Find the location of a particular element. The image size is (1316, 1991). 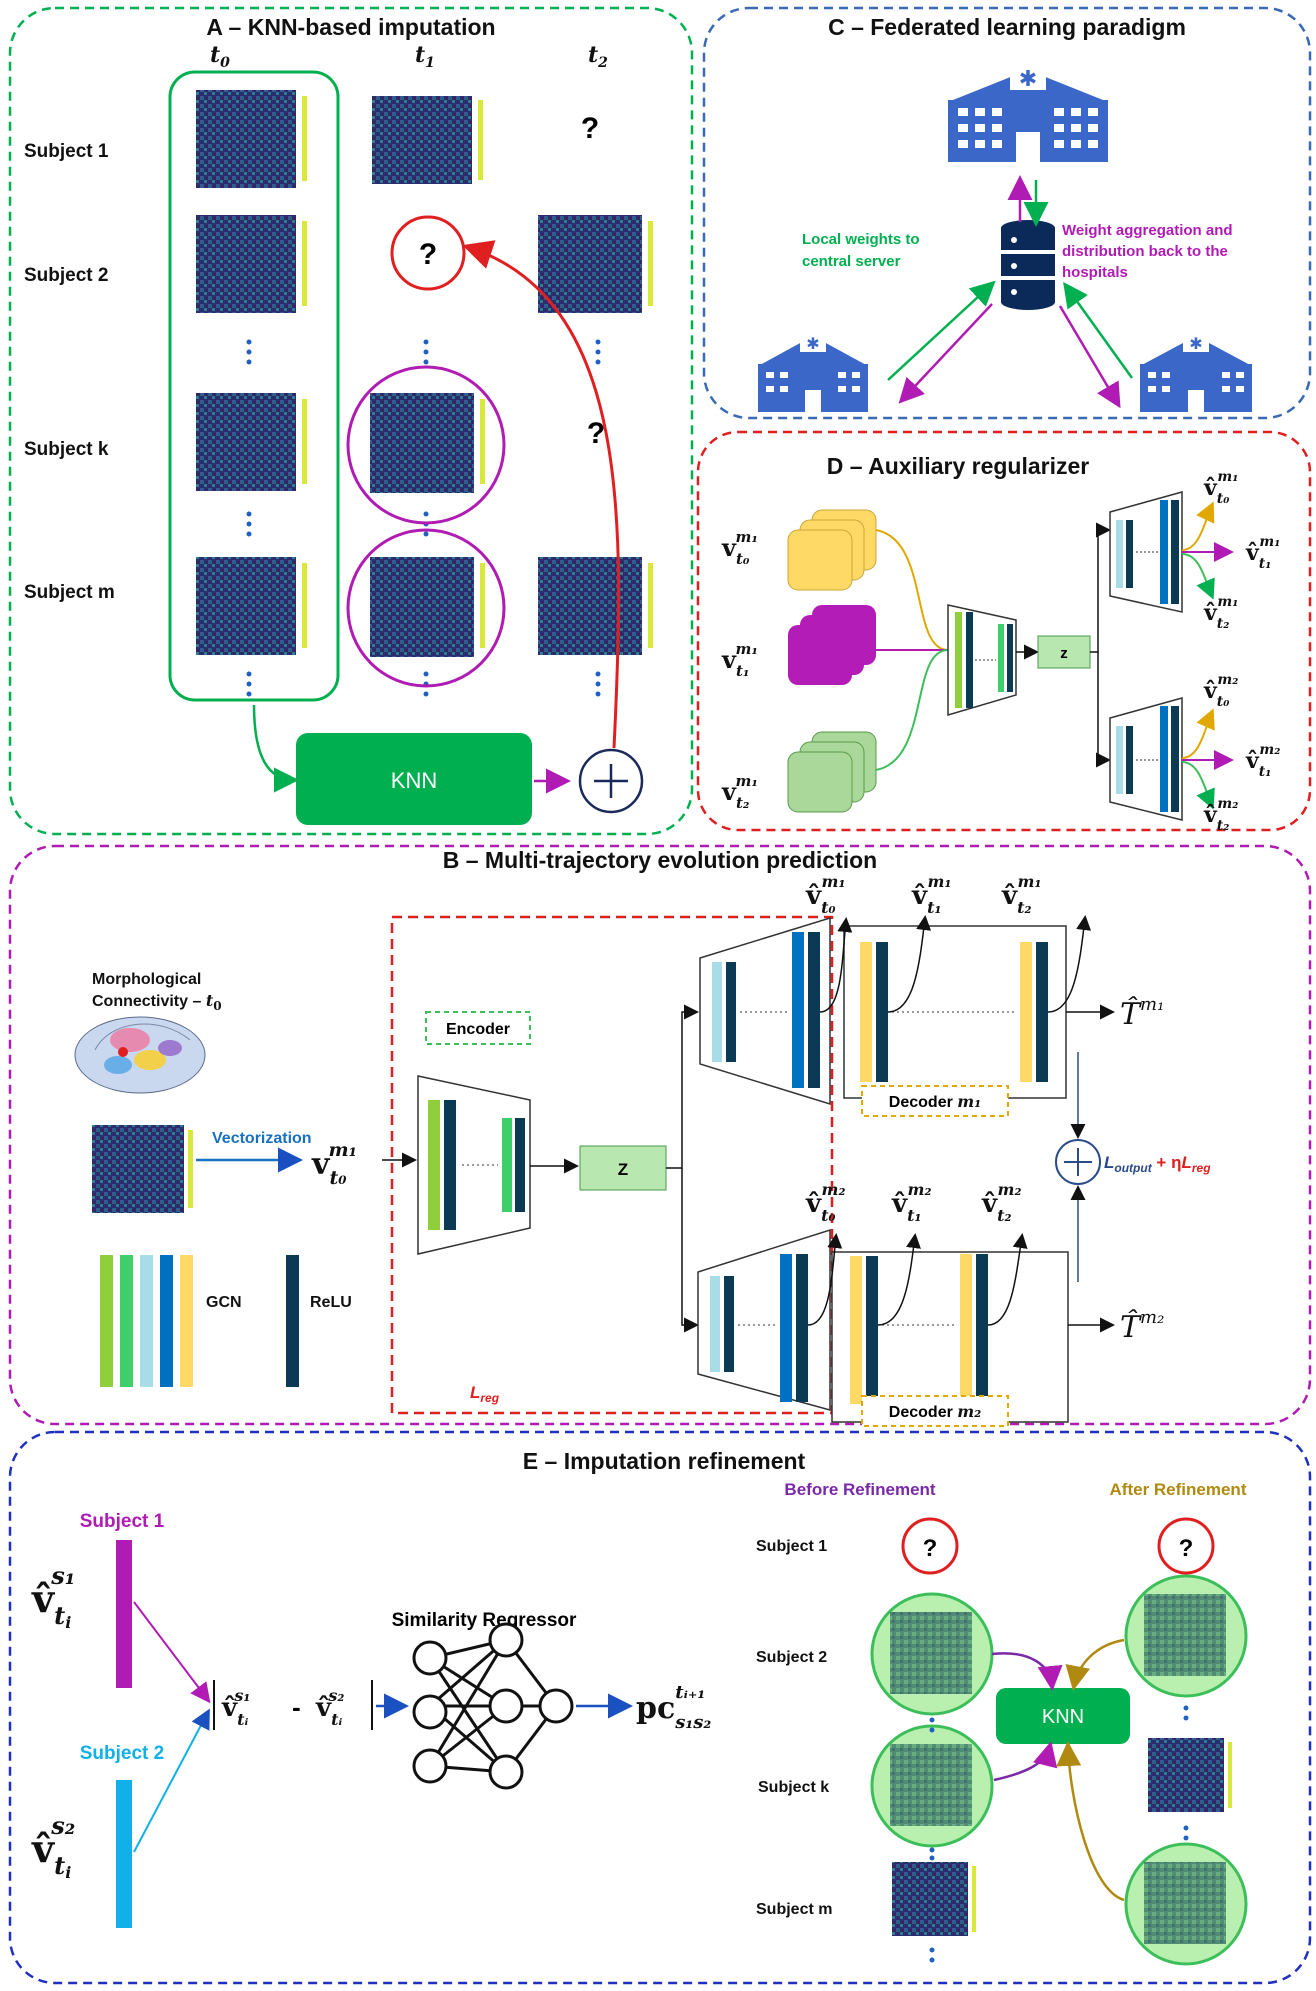

ellipsis-dots is located at coordinates (423, 518).